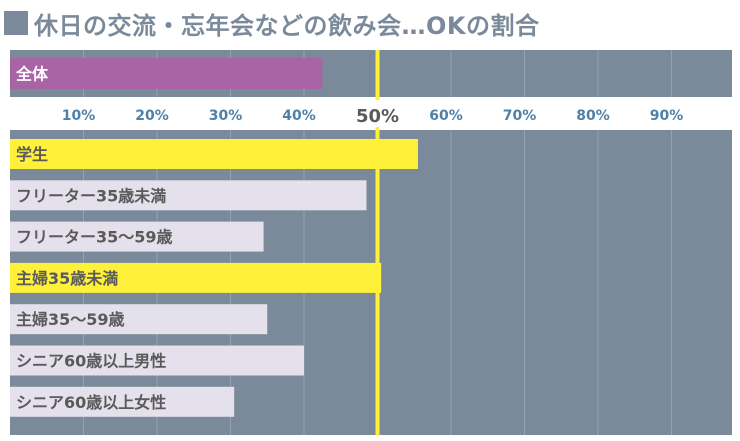 The height and width of the screenshot is (441, 740). What do you see at coordinates (593, 116) in the screenshot?
I see `x-tick-label: 80%` at bounding box center [593, 116].